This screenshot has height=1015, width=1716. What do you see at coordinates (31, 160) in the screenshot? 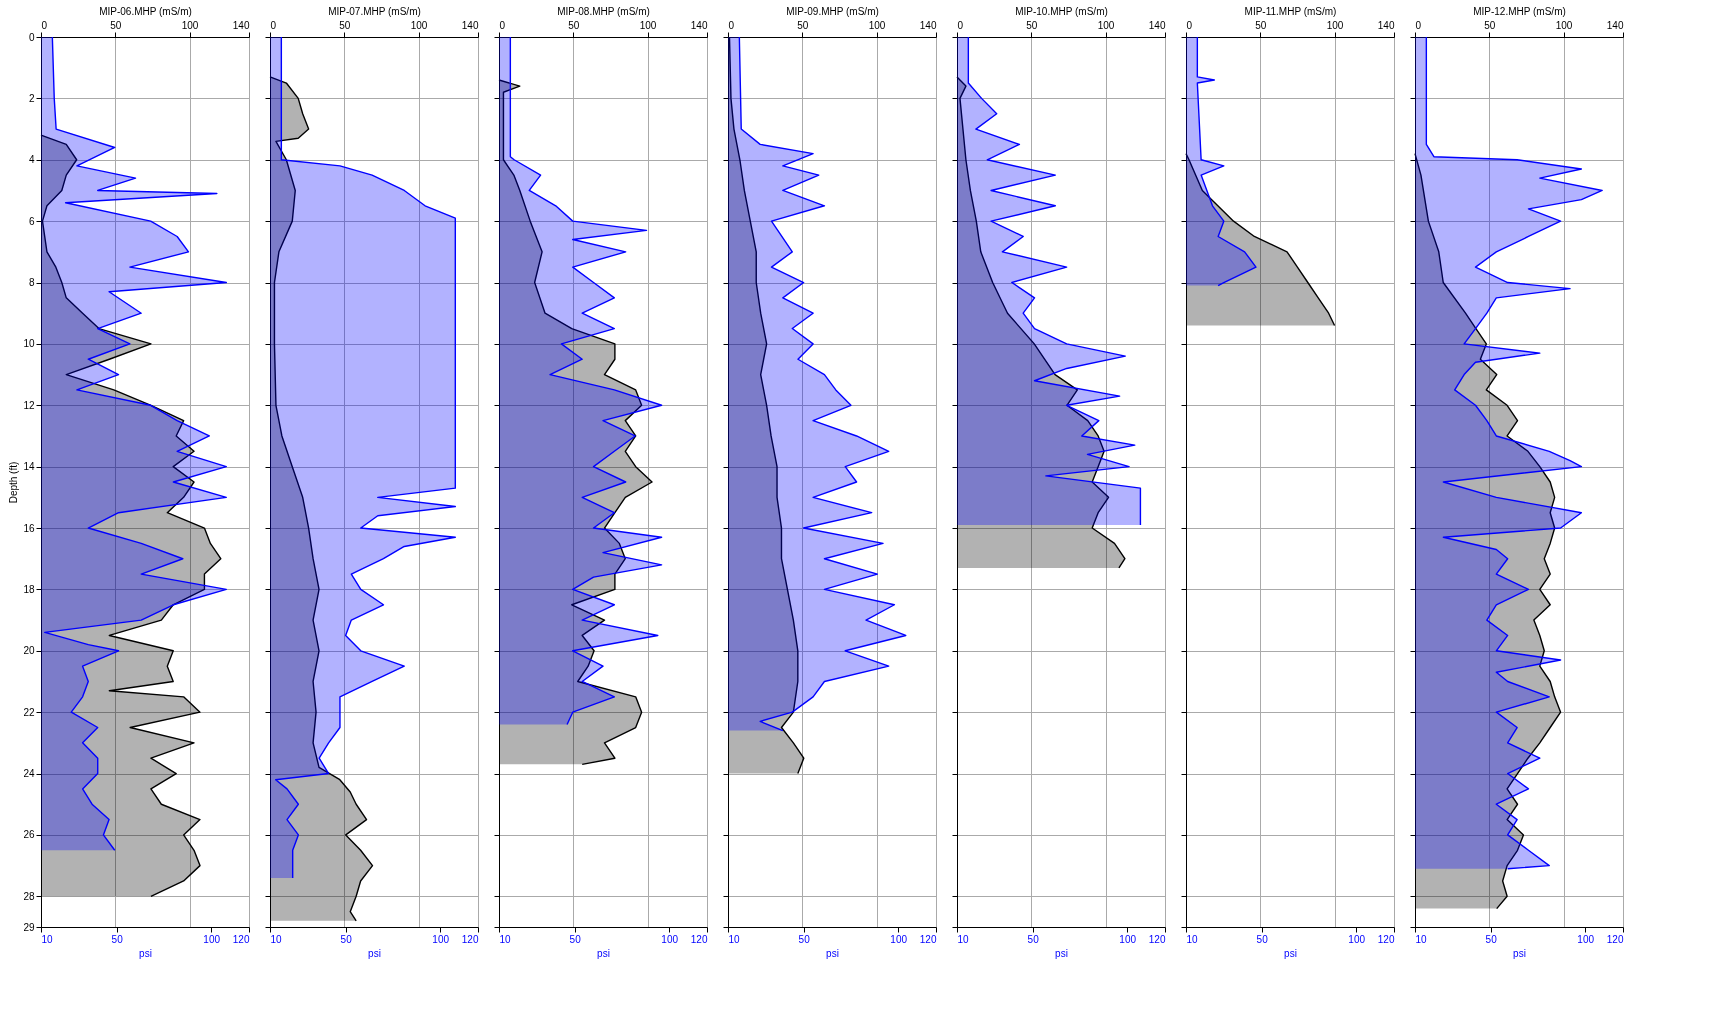
I see `y-tick-label: 4` at bounding box center [31, 160].